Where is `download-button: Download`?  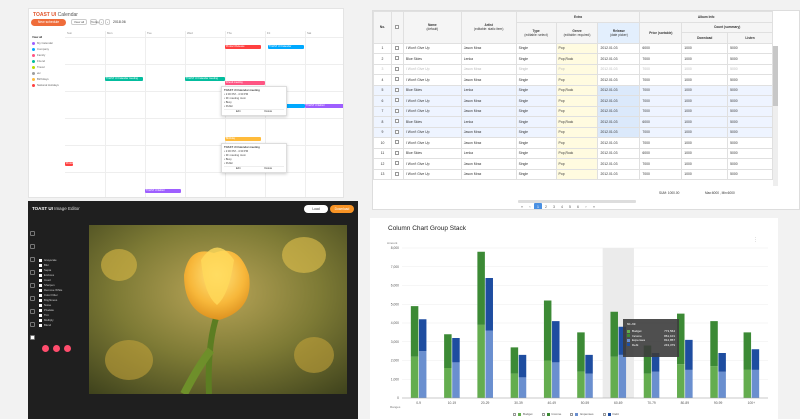
download-button: Download is located at coordinates (342, 209).